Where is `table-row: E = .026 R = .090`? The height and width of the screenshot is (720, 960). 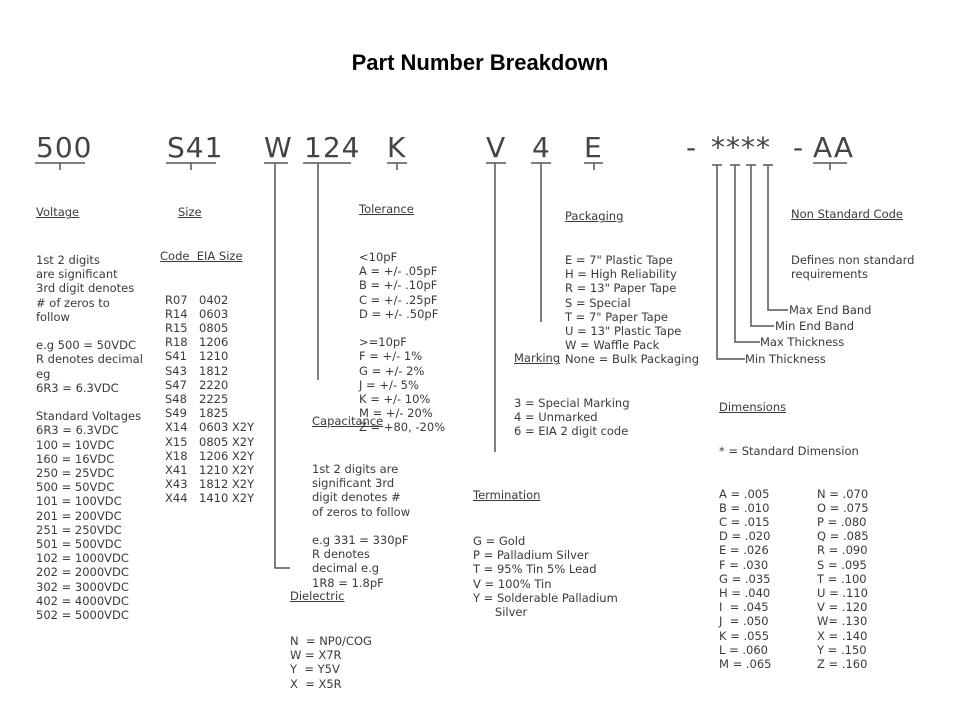
table-row: E = .026 R = .090 is located at coordinates (794, 550).